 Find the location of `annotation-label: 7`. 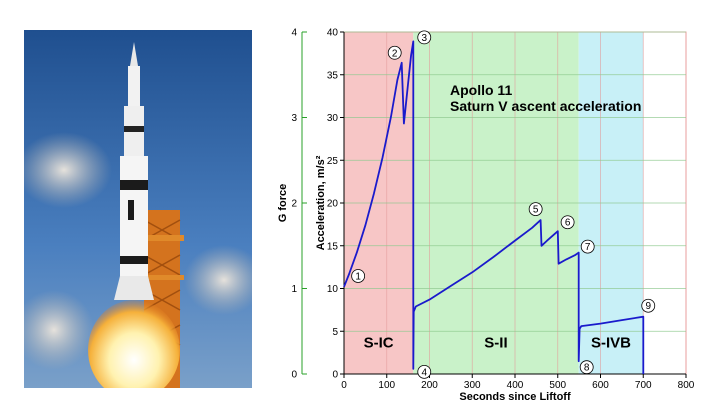

annotation-label: 7 is located at coordinates (588, 247).